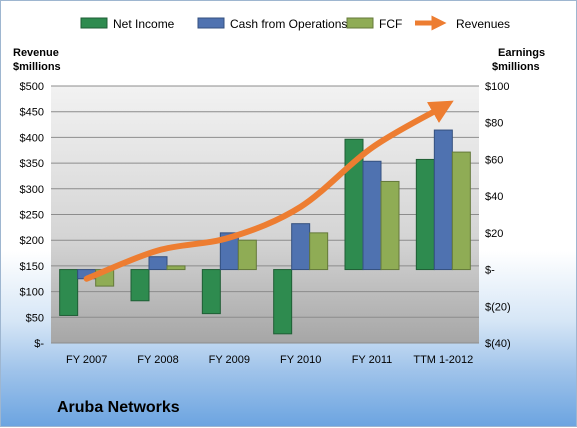  Describe the element at coordinates (490, 271) in the screenshot. I see `right-tick-label: $-` at that location.